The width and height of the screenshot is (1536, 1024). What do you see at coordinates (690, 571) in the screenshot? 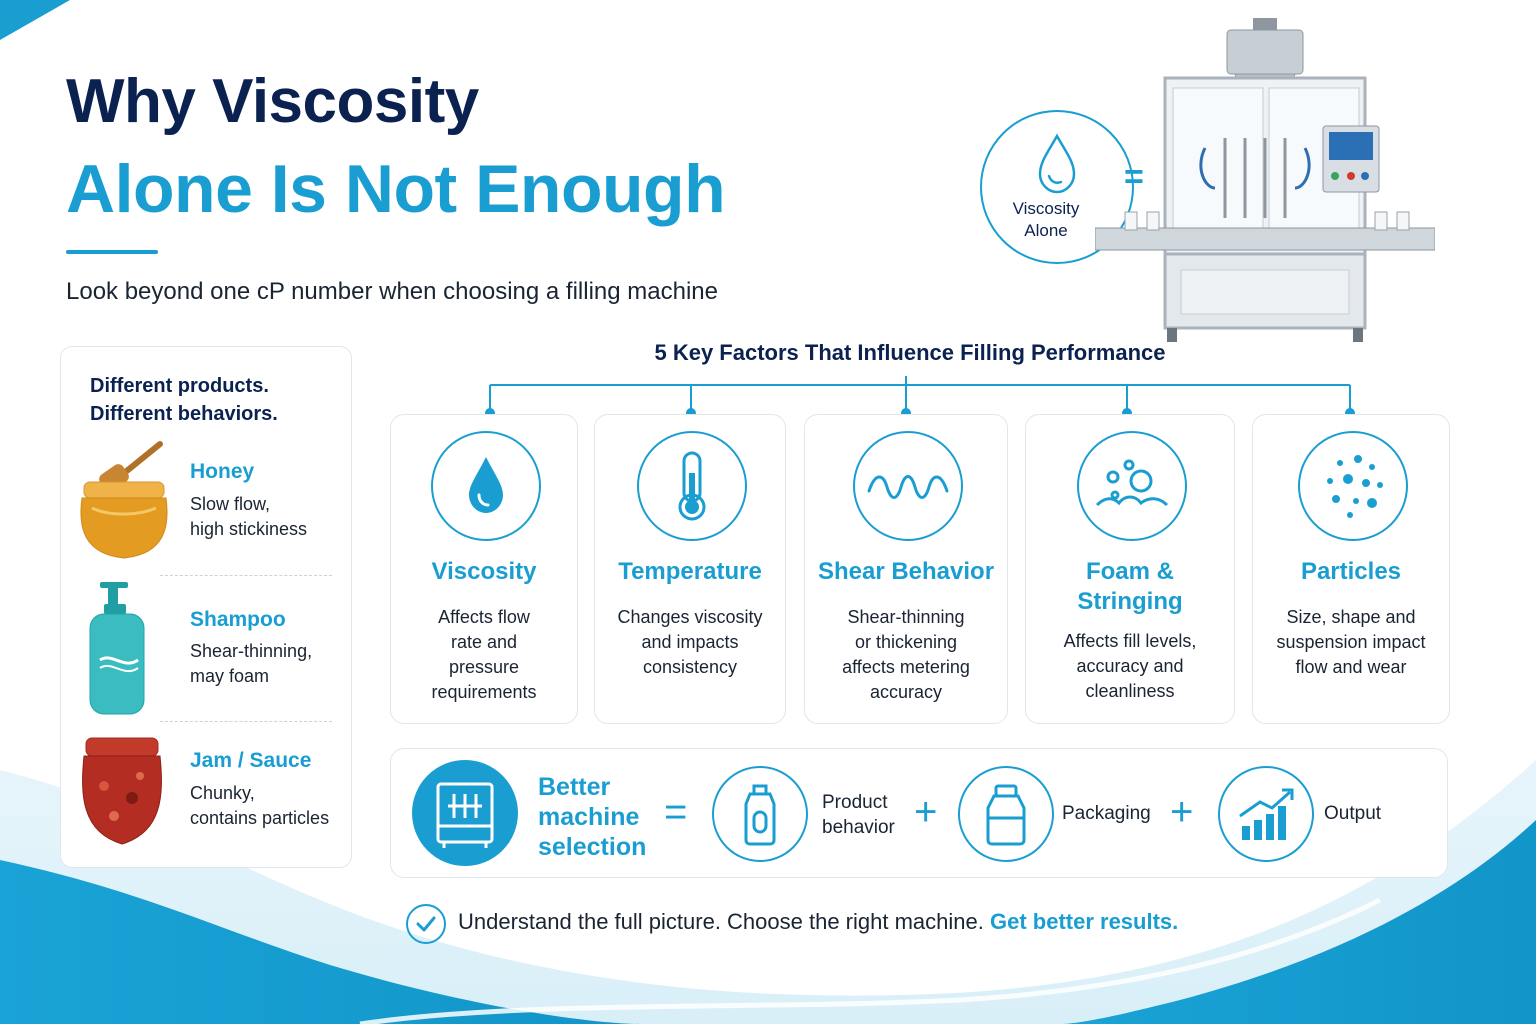
I see `factor-name: Temperature` at bounding box center [690, 571].